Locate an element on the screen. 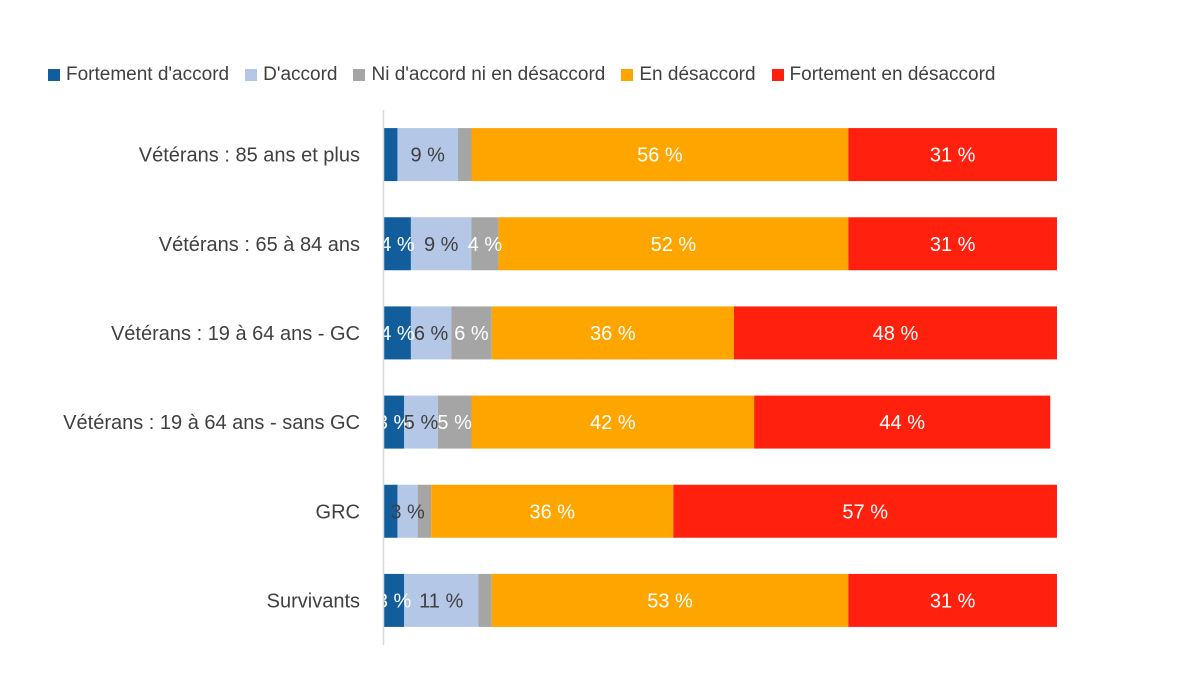  category-label: GRC is located at coordinates (338, 512).